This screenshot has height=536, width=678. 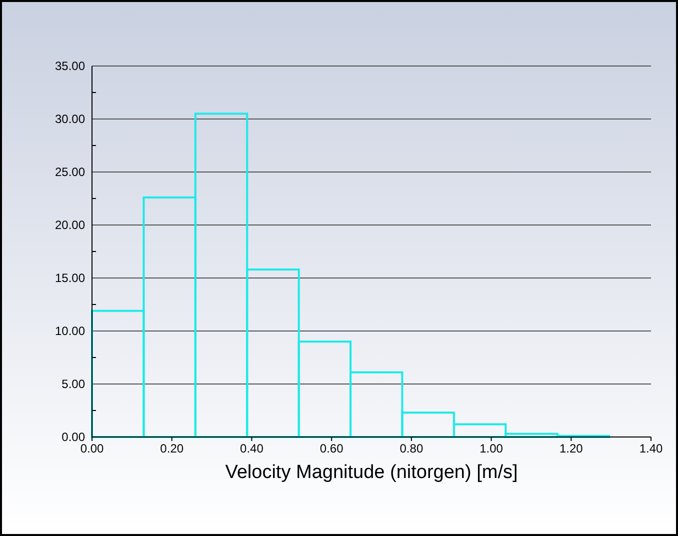 What do you see at coordinates (412, 449) in the screenshot?
I see `x-tick-label: 0.80` at bounding box center [412, 449].